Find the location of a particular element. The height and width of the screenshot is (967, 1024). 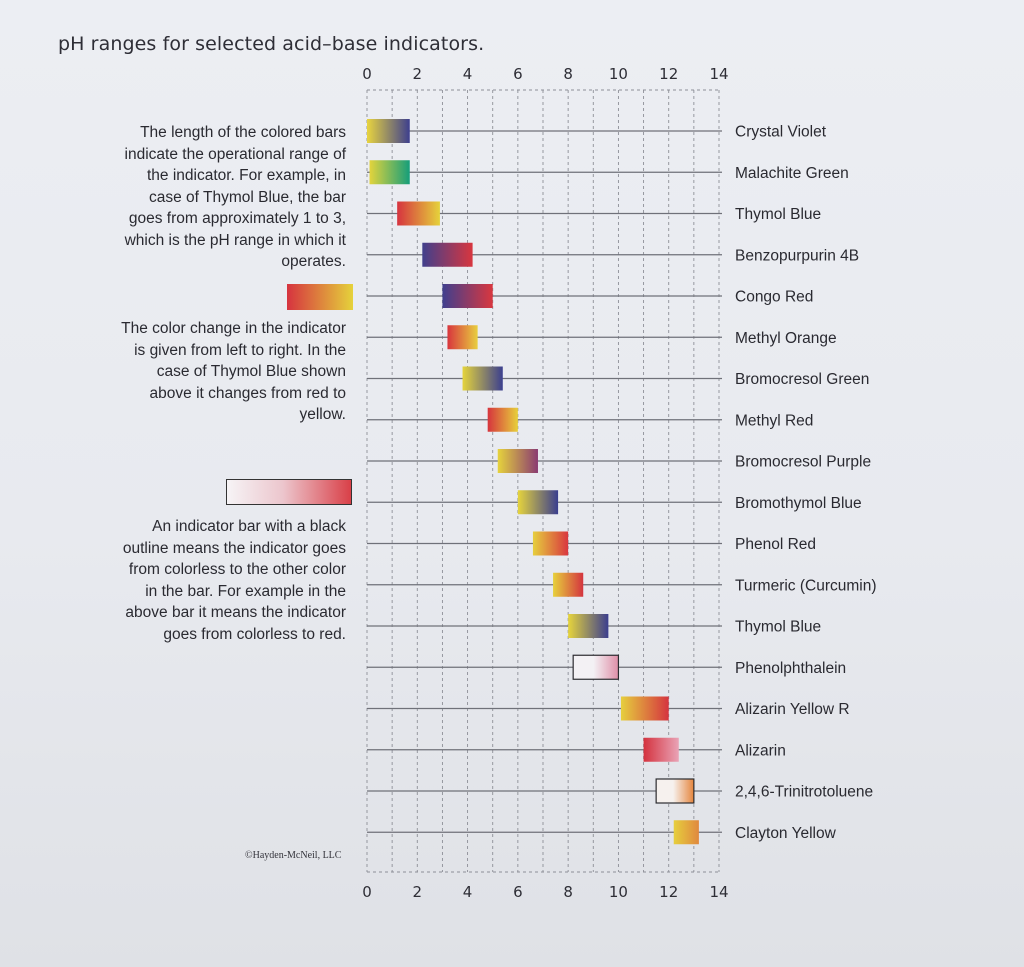

tick-label-top: 12 is located at coordinates (668, 74).